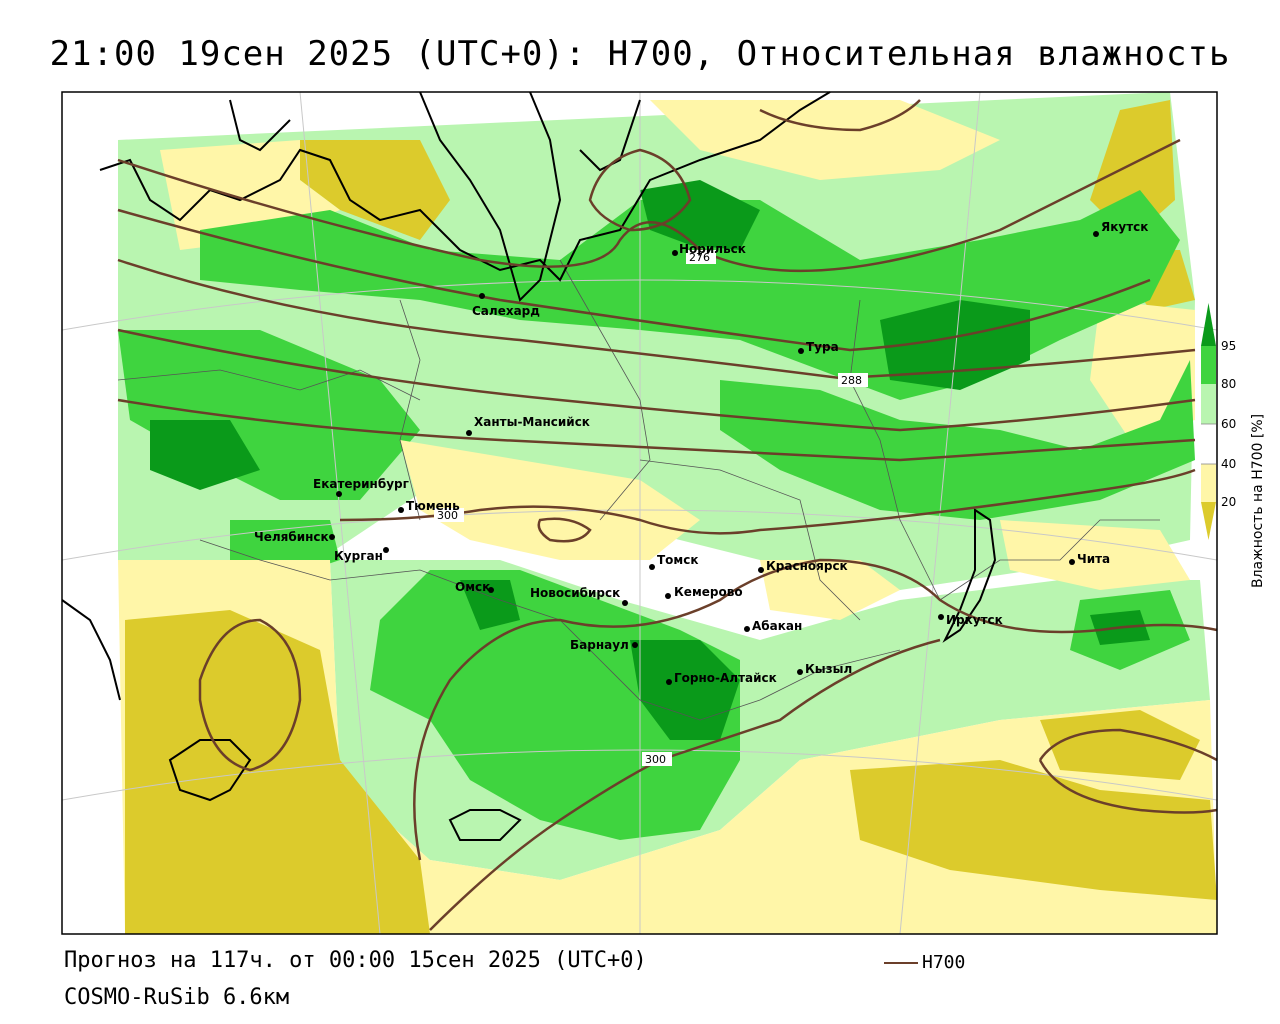 The width and height of the screenshot is (1280, 1024). Describe the element at coordinates (777, 626) in the screenshot. I see `city-label: Абакан` at that location.